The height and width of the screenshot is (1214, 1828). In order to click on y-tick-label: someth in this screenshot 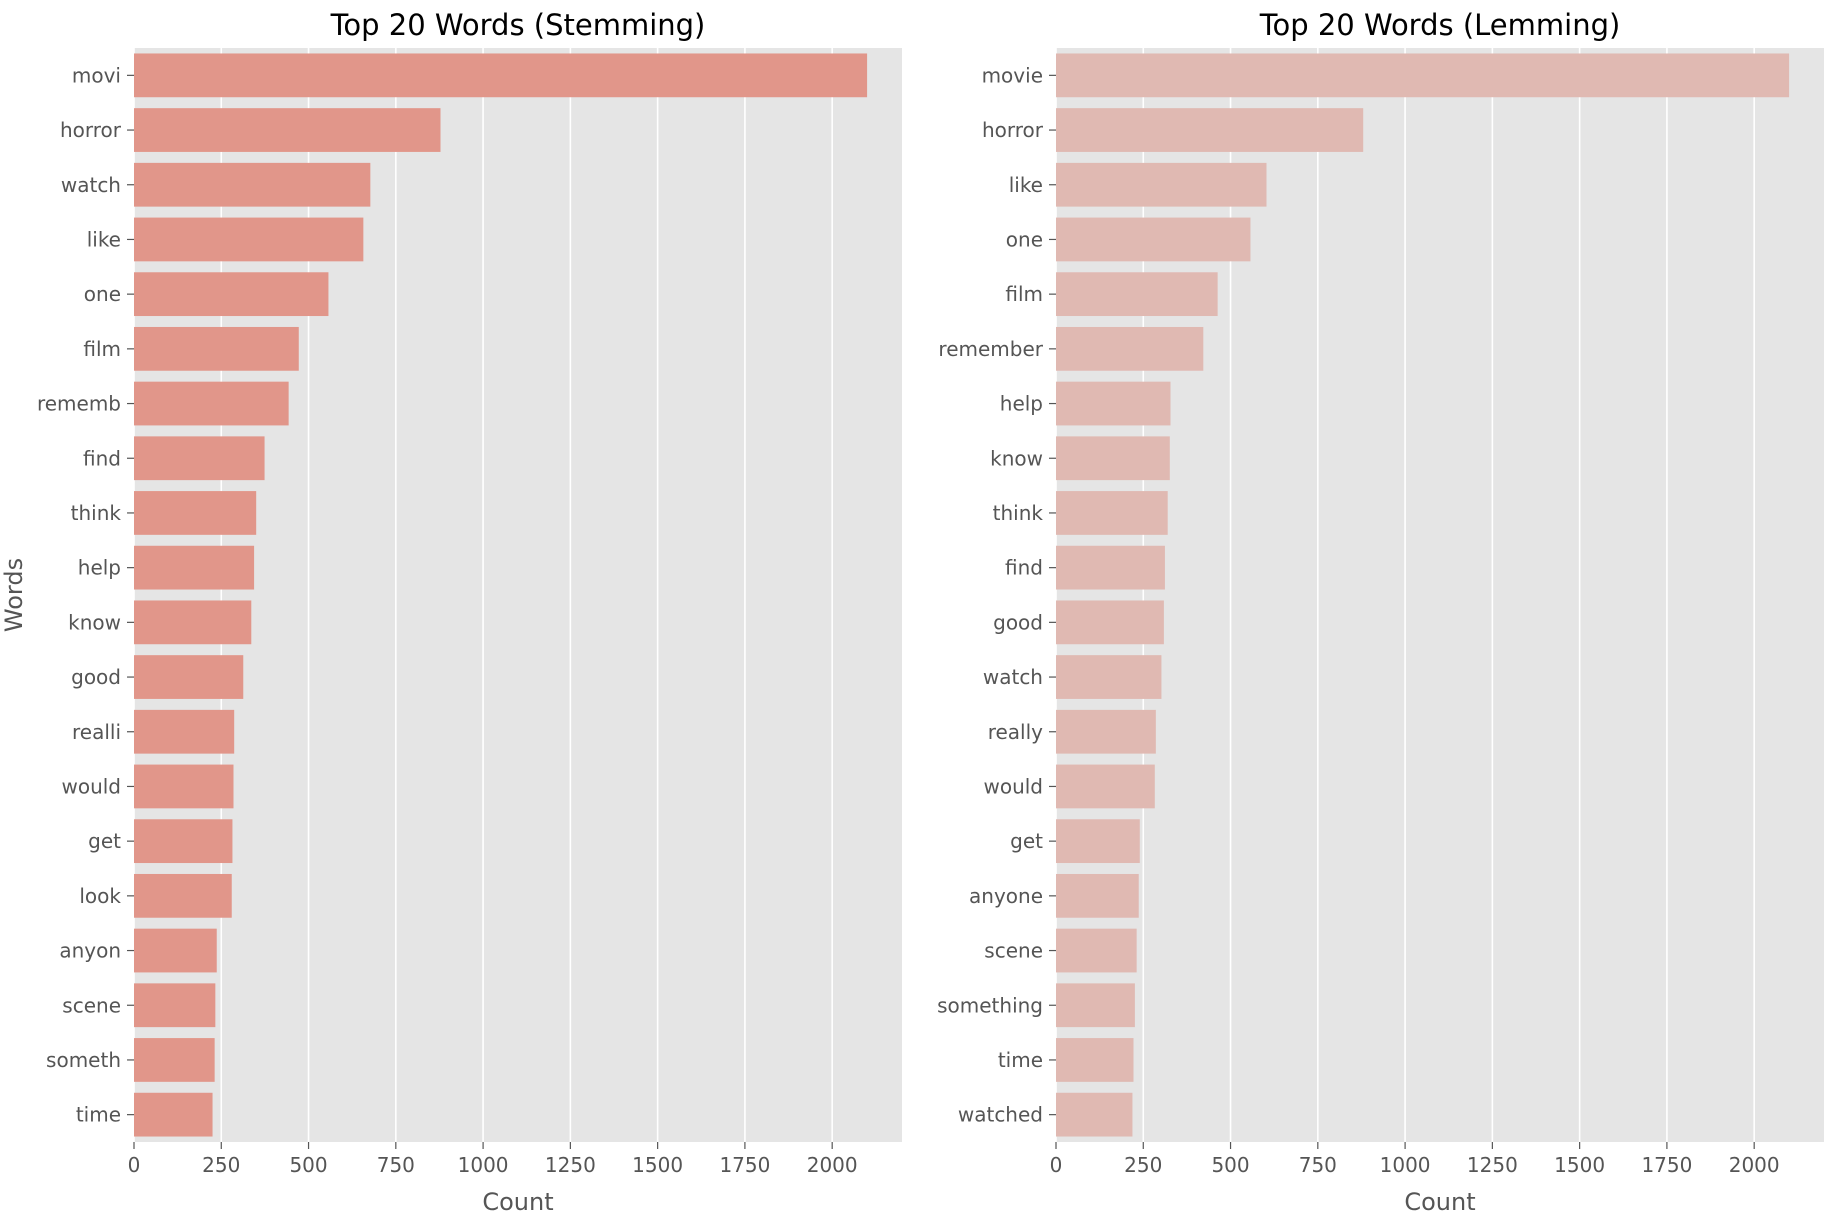, I will do `click(83, 1060)`.